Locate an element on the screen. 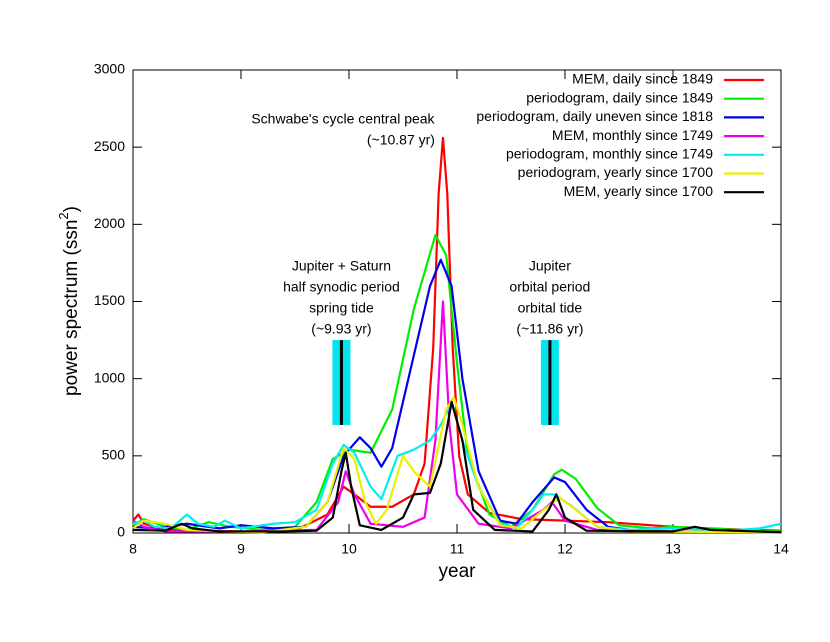 This screenshot has width=830, height=642. legend-label: periodogram, monthly since 1749 is located at coordinates (609, 154).